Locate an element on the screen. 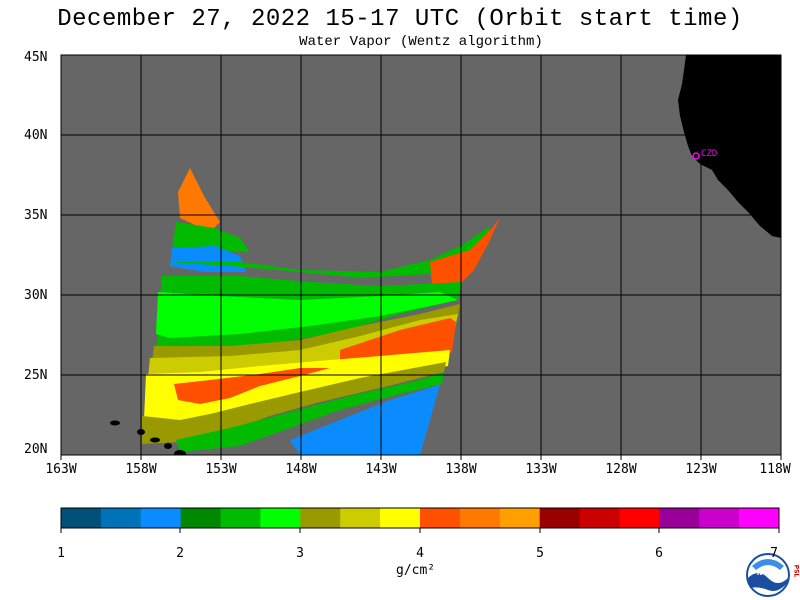 The image size is (800, 600). colorbar-ticks is located at coordinates (420, 530).